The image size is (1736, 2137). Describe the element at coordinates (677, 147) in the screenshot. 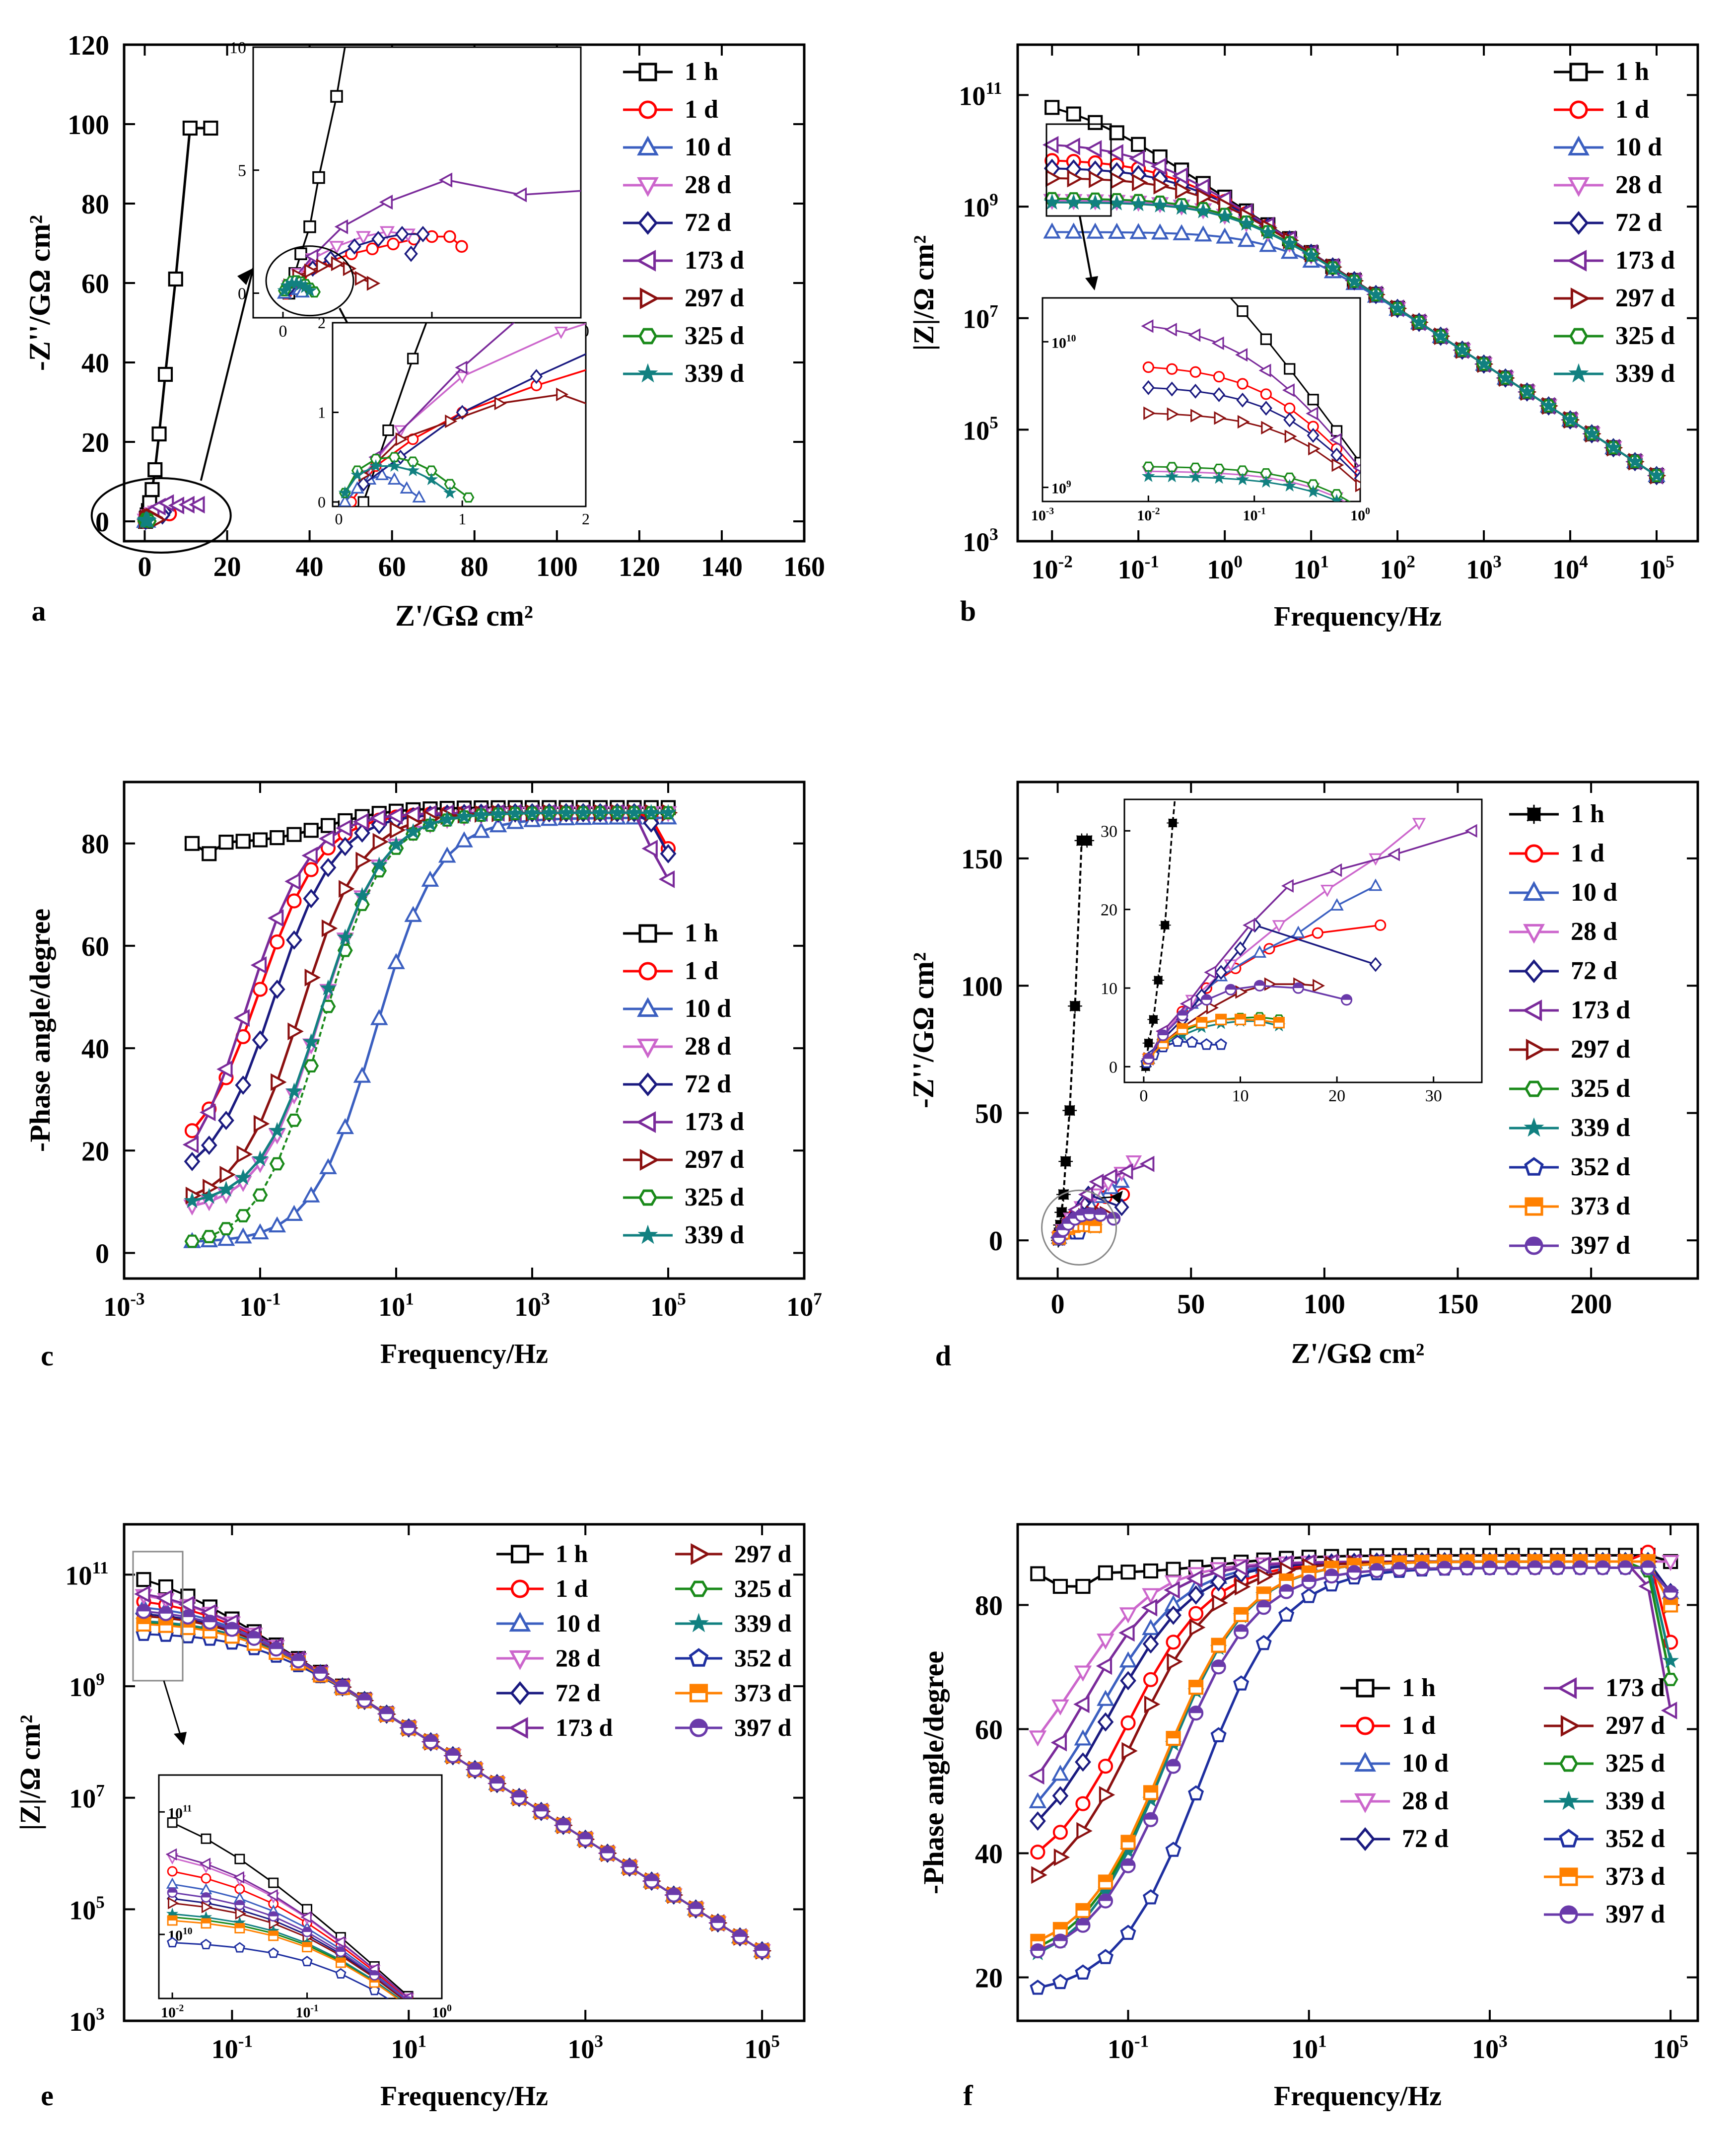

I see `legend-item: 10 d` at that location.